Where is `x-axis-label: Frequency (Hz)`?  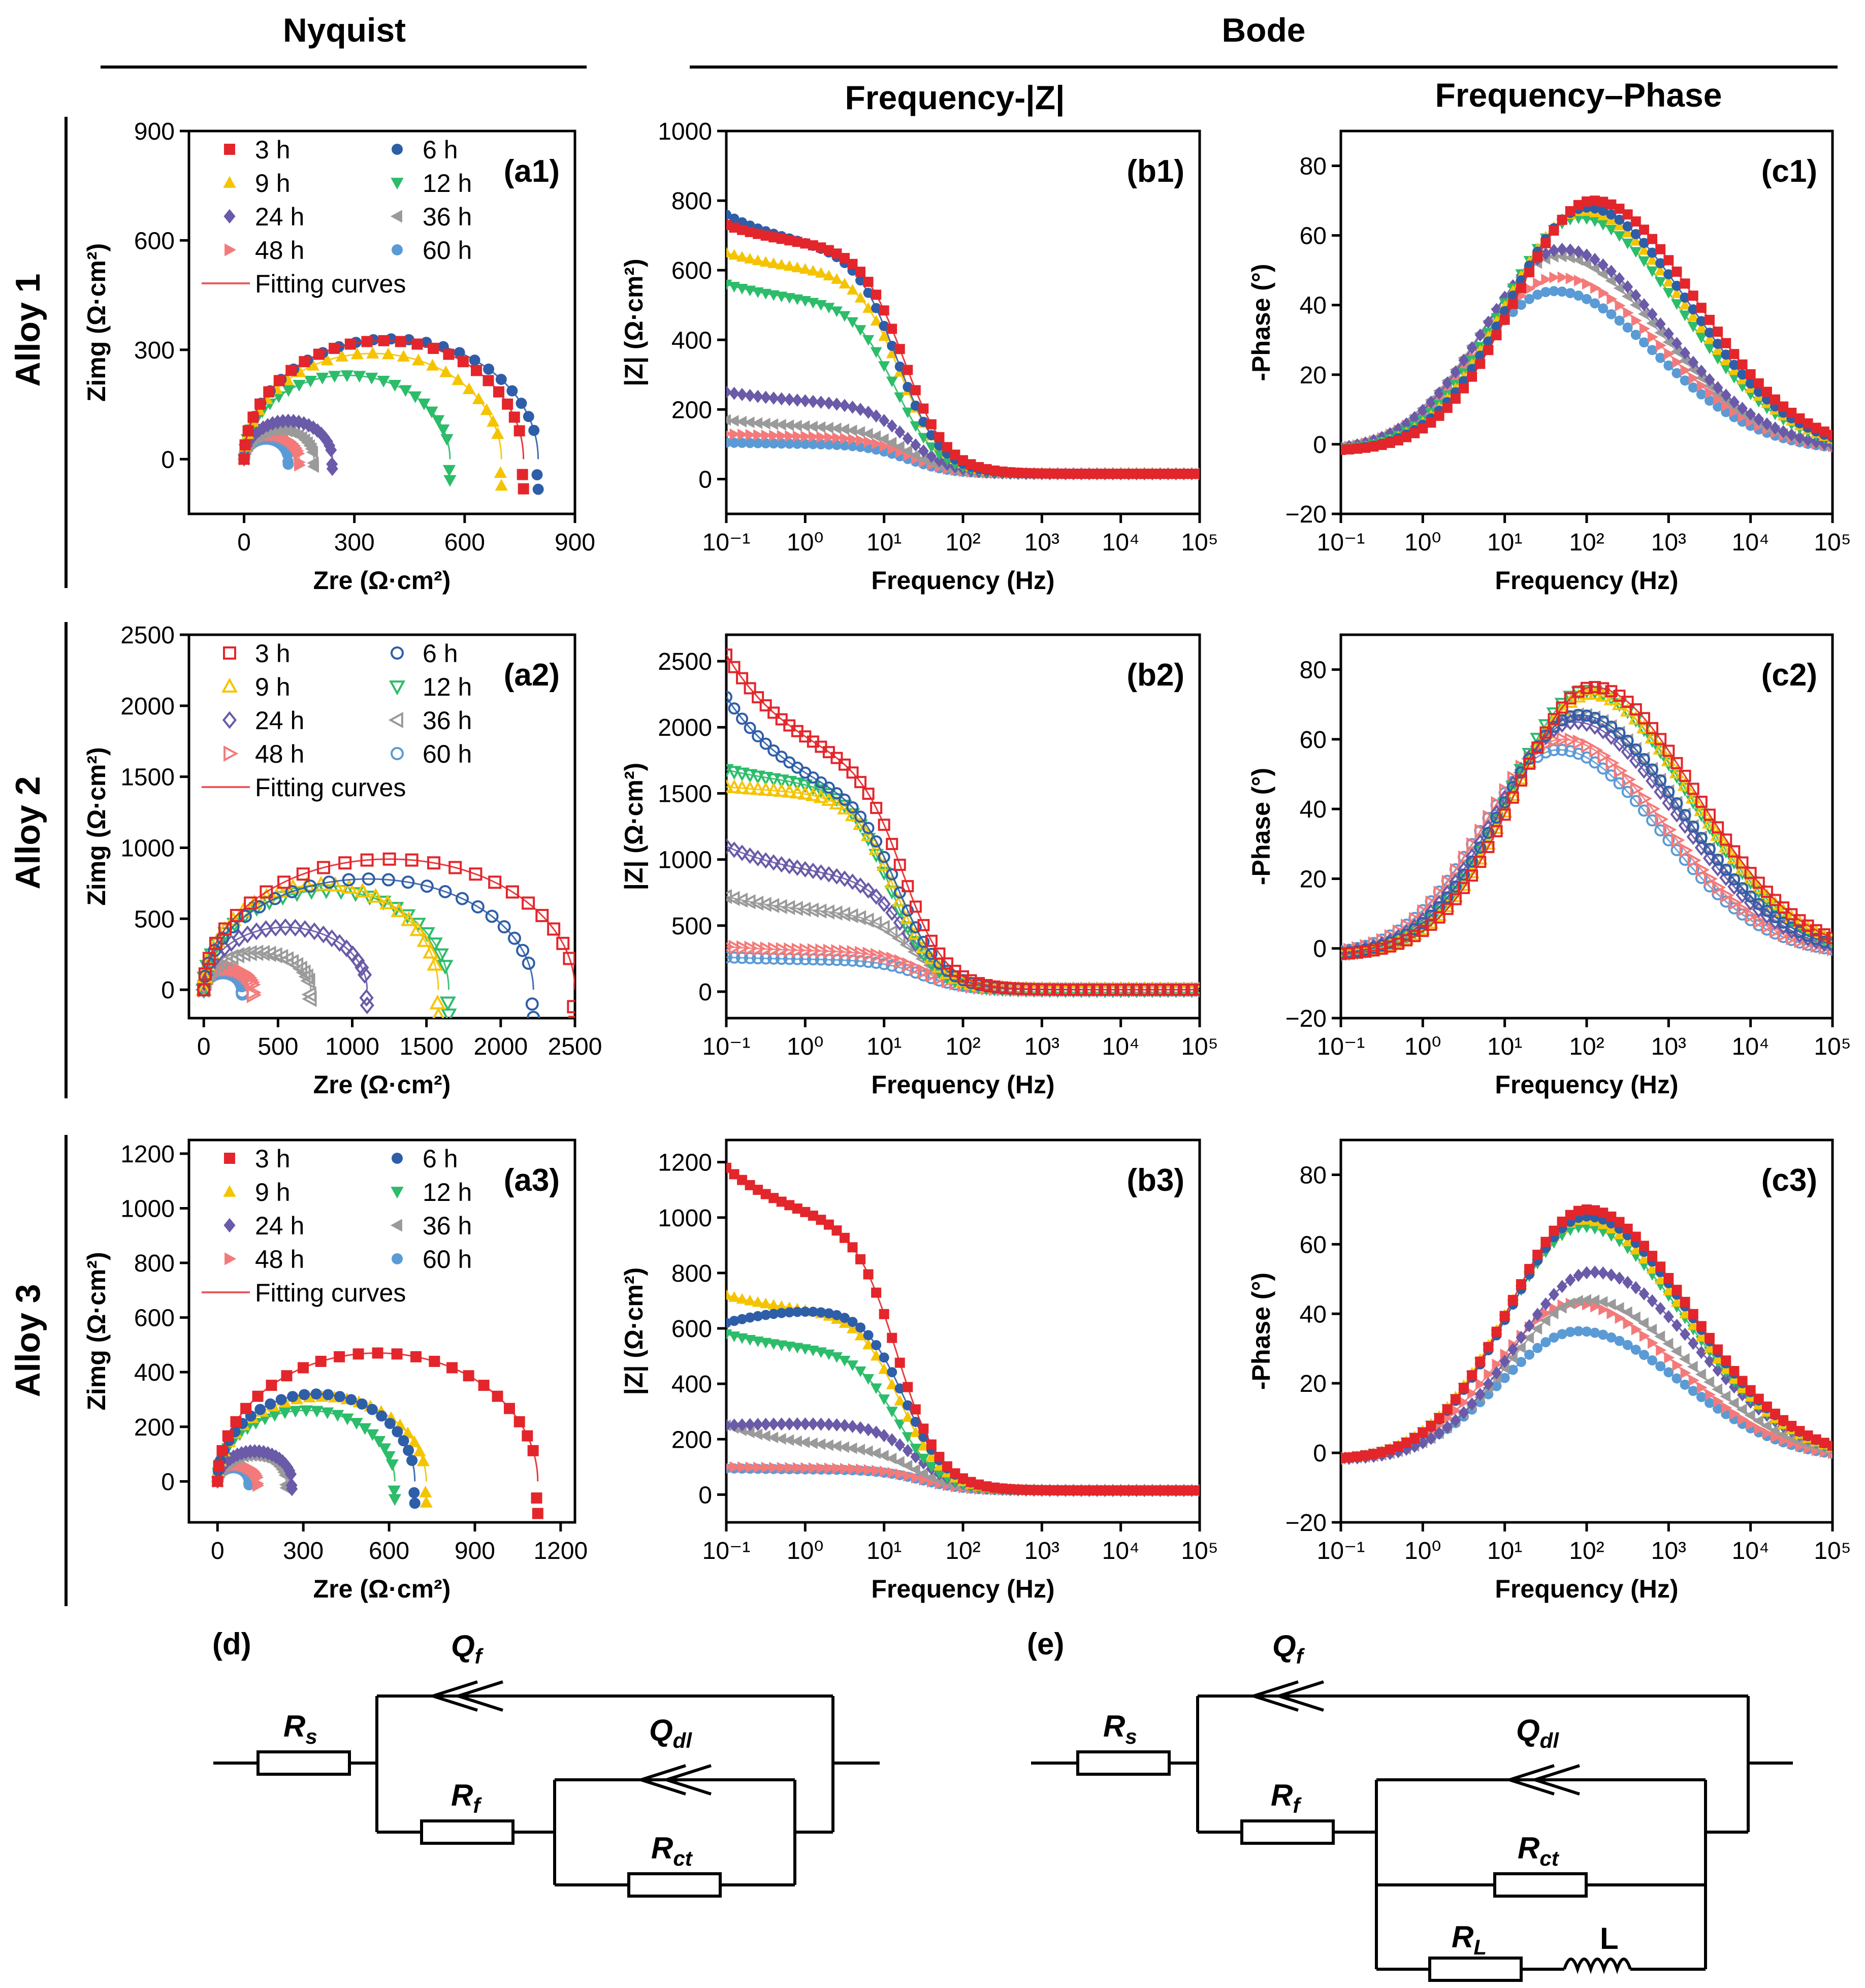
x-axis-label: Frequency (Hz) is located at coordinates (962, 1084).